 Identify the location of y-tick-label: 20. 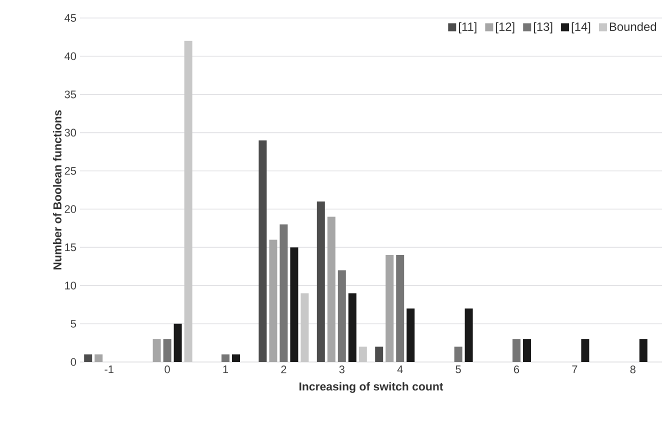
(70, 209).